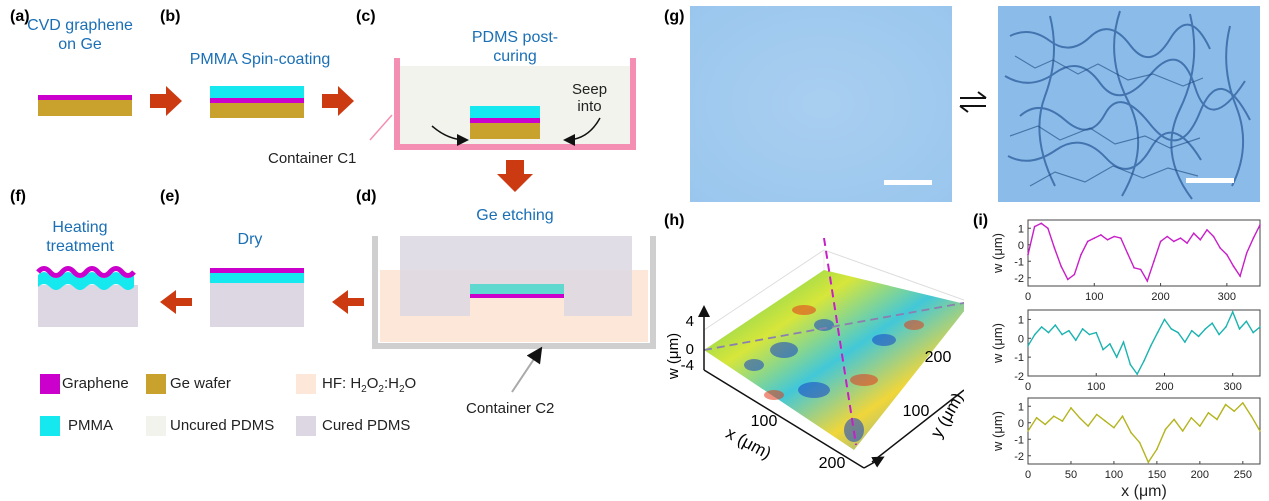 Image resolution: width=1269 pixels, height=501 pixels. What do you see at coordinates (590, 89) in the screenshot?
I see `seep-line1: Seep` at bounding box center [590, 89].